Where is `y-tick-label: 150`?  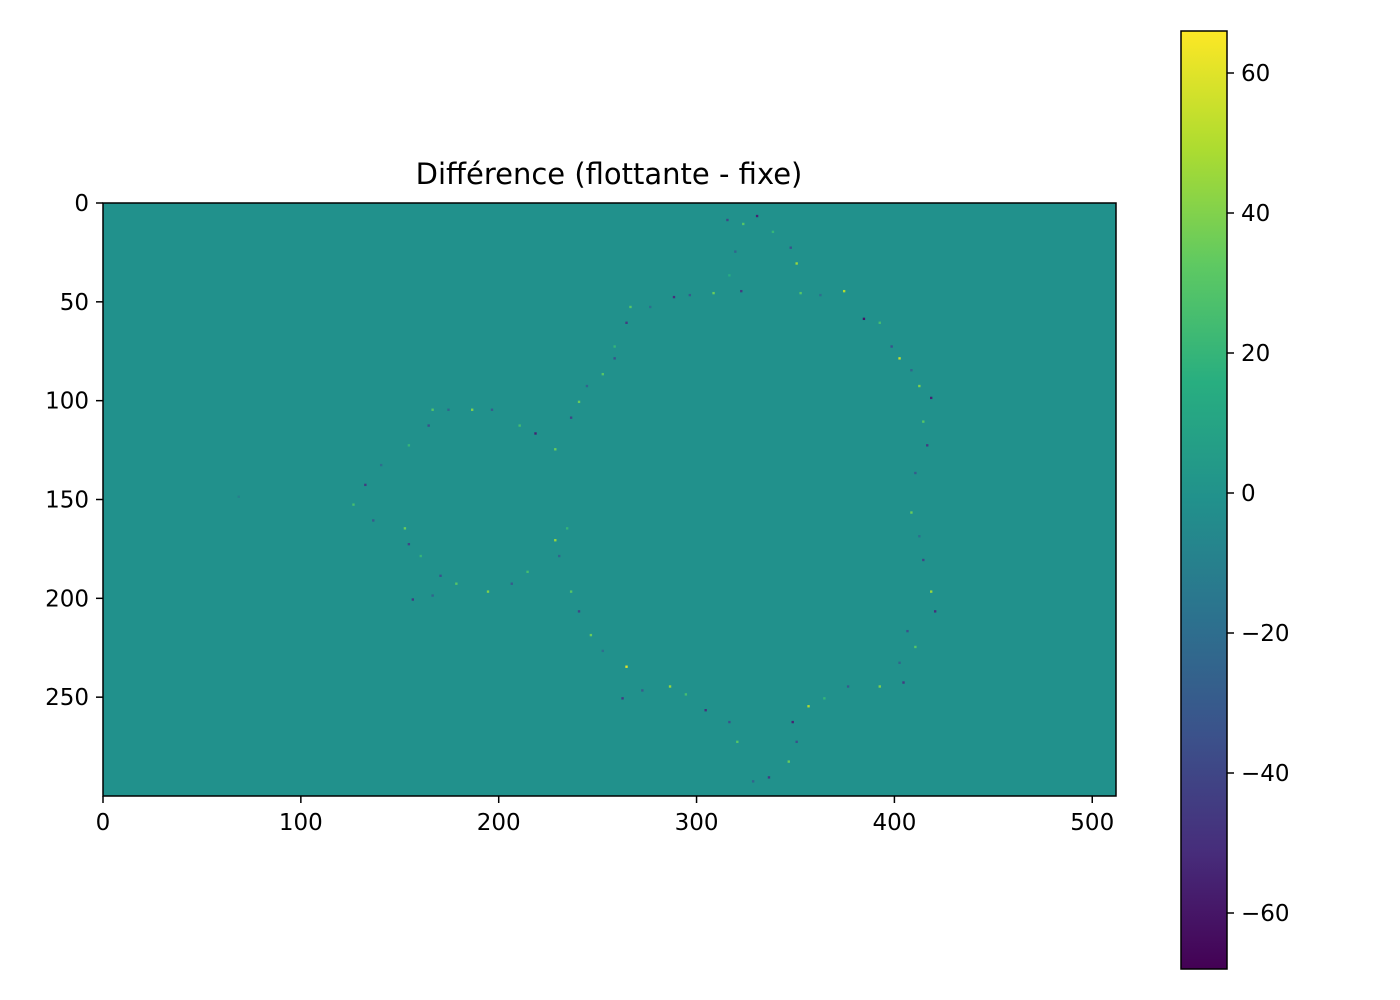 y-tick-label: 150 is located at coordinates (67, 501).